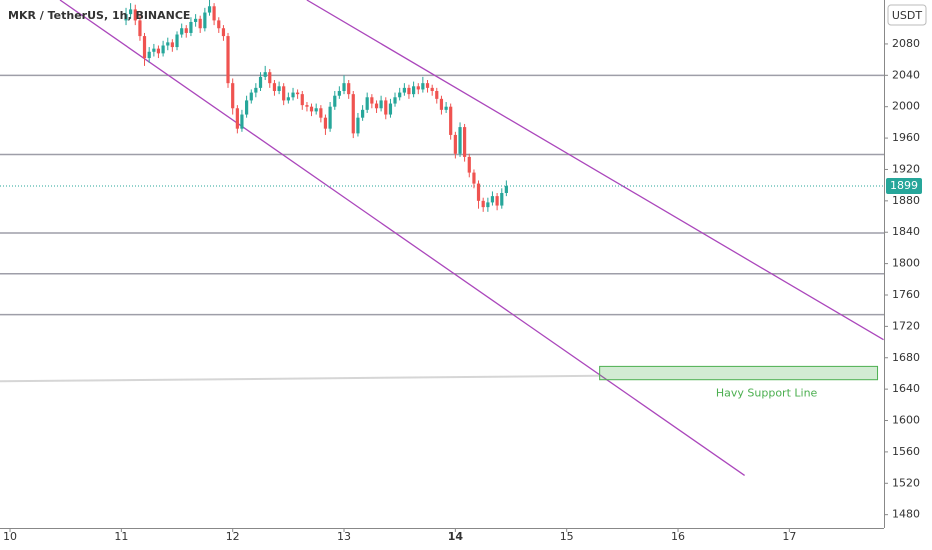 The width and height of the screenshot is (932, 550). Describe the element at coordinates (233, 536) in the screenshot. I see `x-tick-label: 12` at that location.